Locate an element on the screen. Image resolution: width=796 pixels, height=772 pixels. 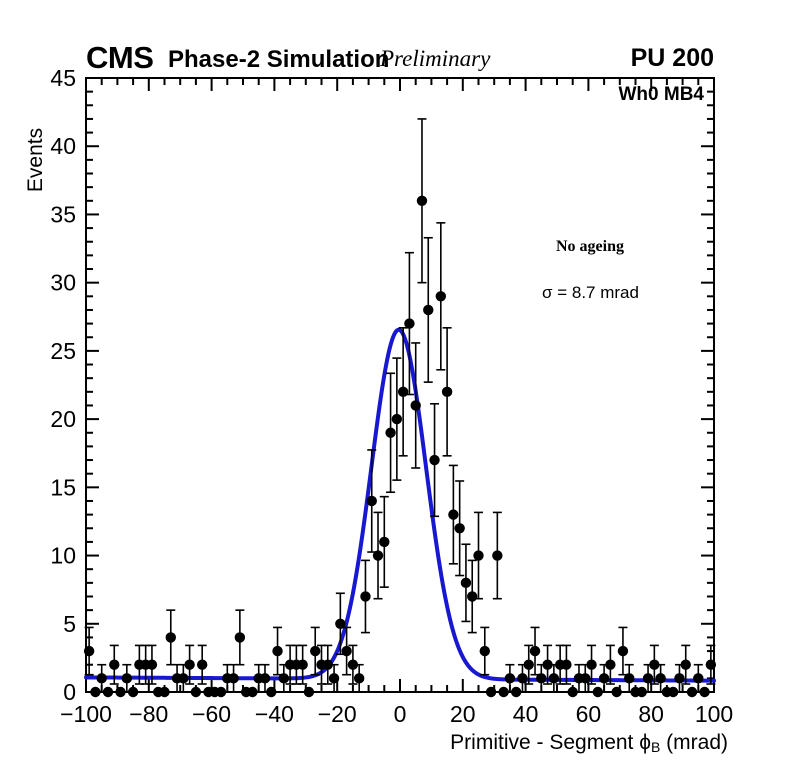
x-tick-label: −60 is located at coordinates (211, 714).